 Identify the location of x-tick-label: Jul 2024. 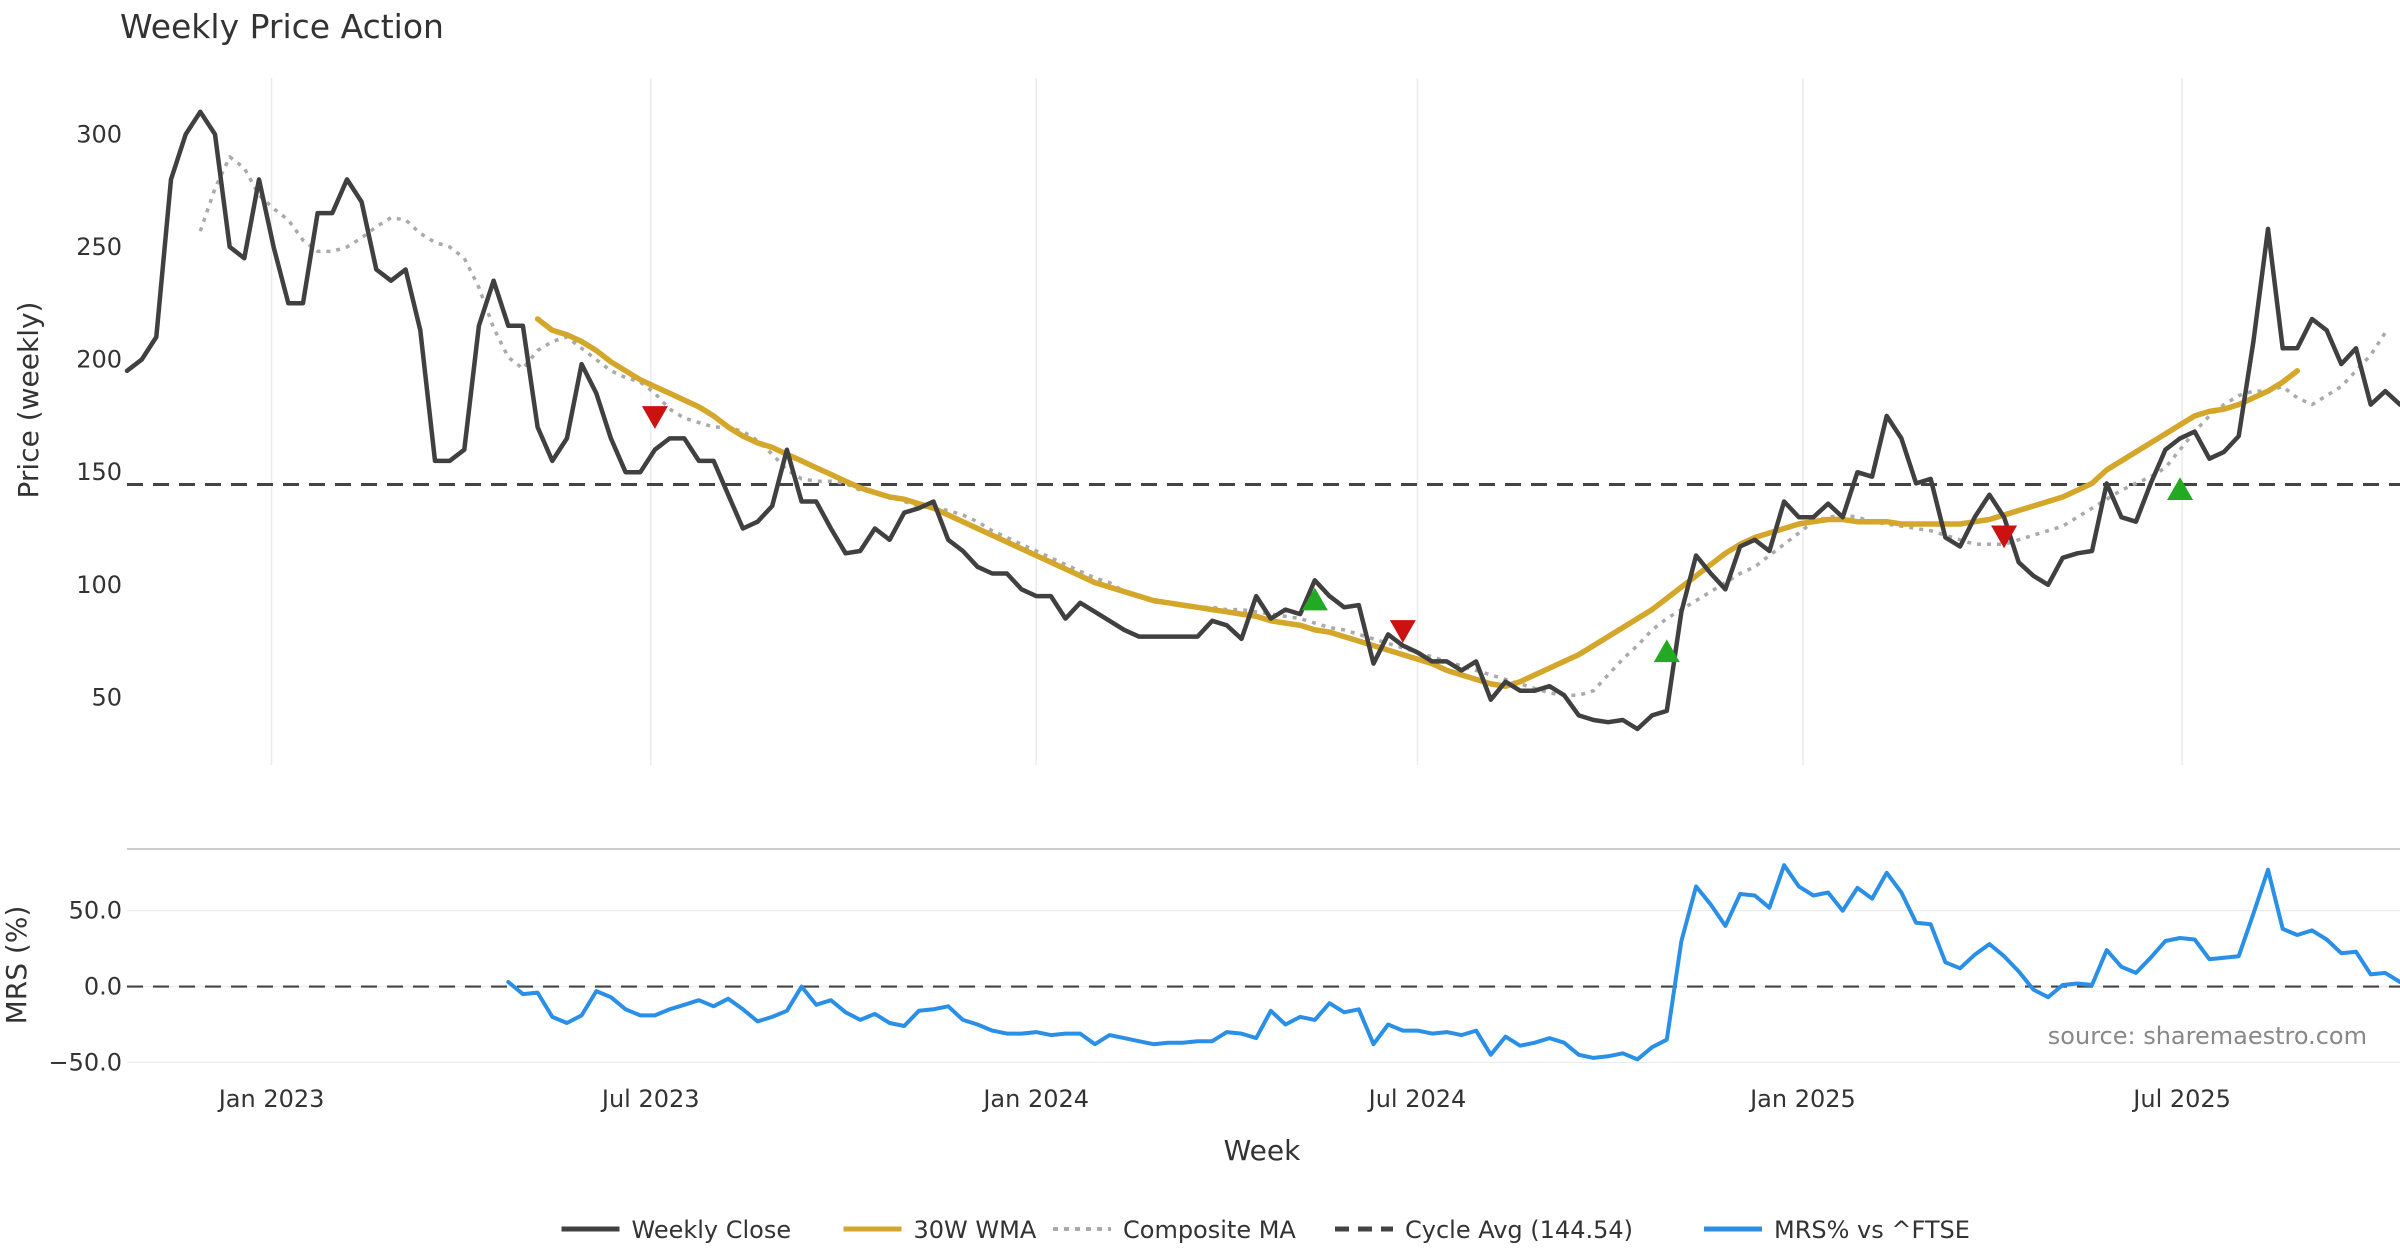
(1417, 1099).